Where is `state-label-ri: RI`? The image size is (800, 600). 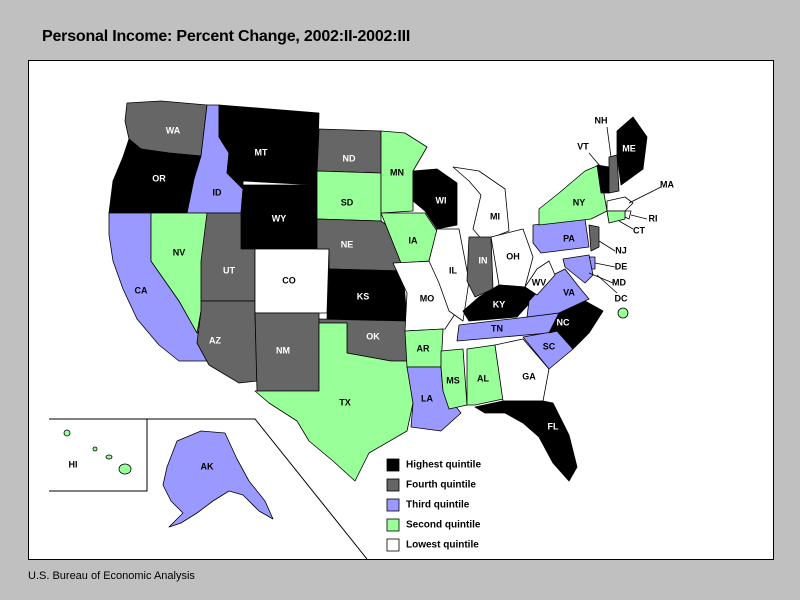 state-label-ri: RI is located at coordinates (653, 218).